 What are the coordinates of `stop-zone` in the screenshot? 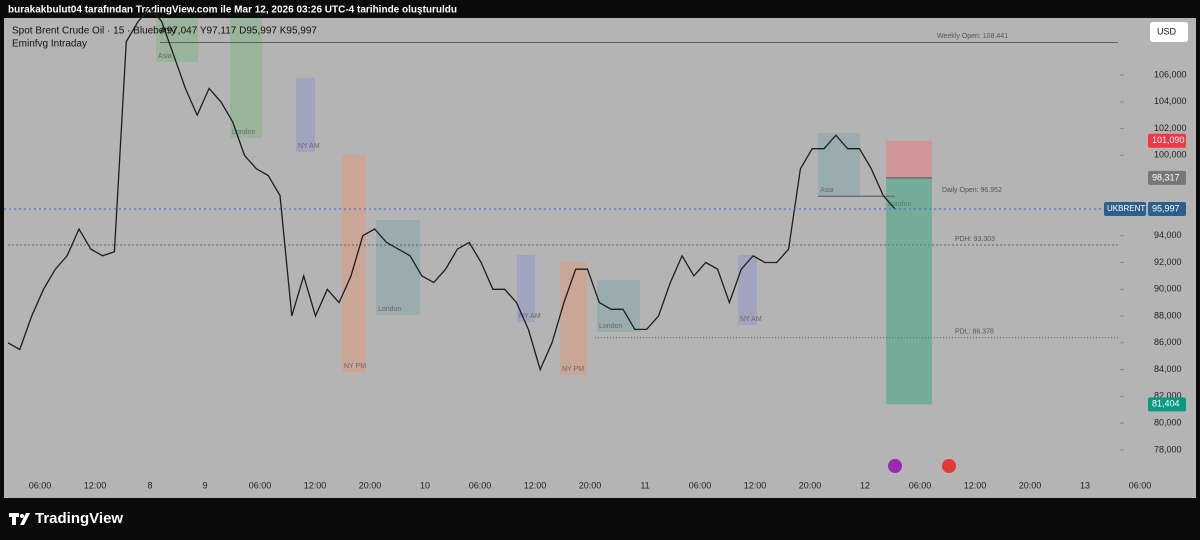 It's located at (909, 159).